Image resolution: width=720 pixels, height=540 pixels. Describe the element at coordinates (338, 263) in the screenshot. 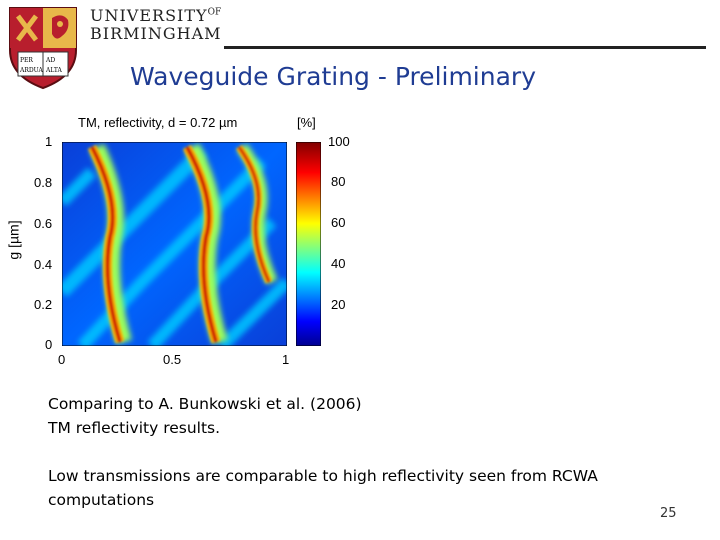

I see `colorbar-tick-label: 40` at that location.